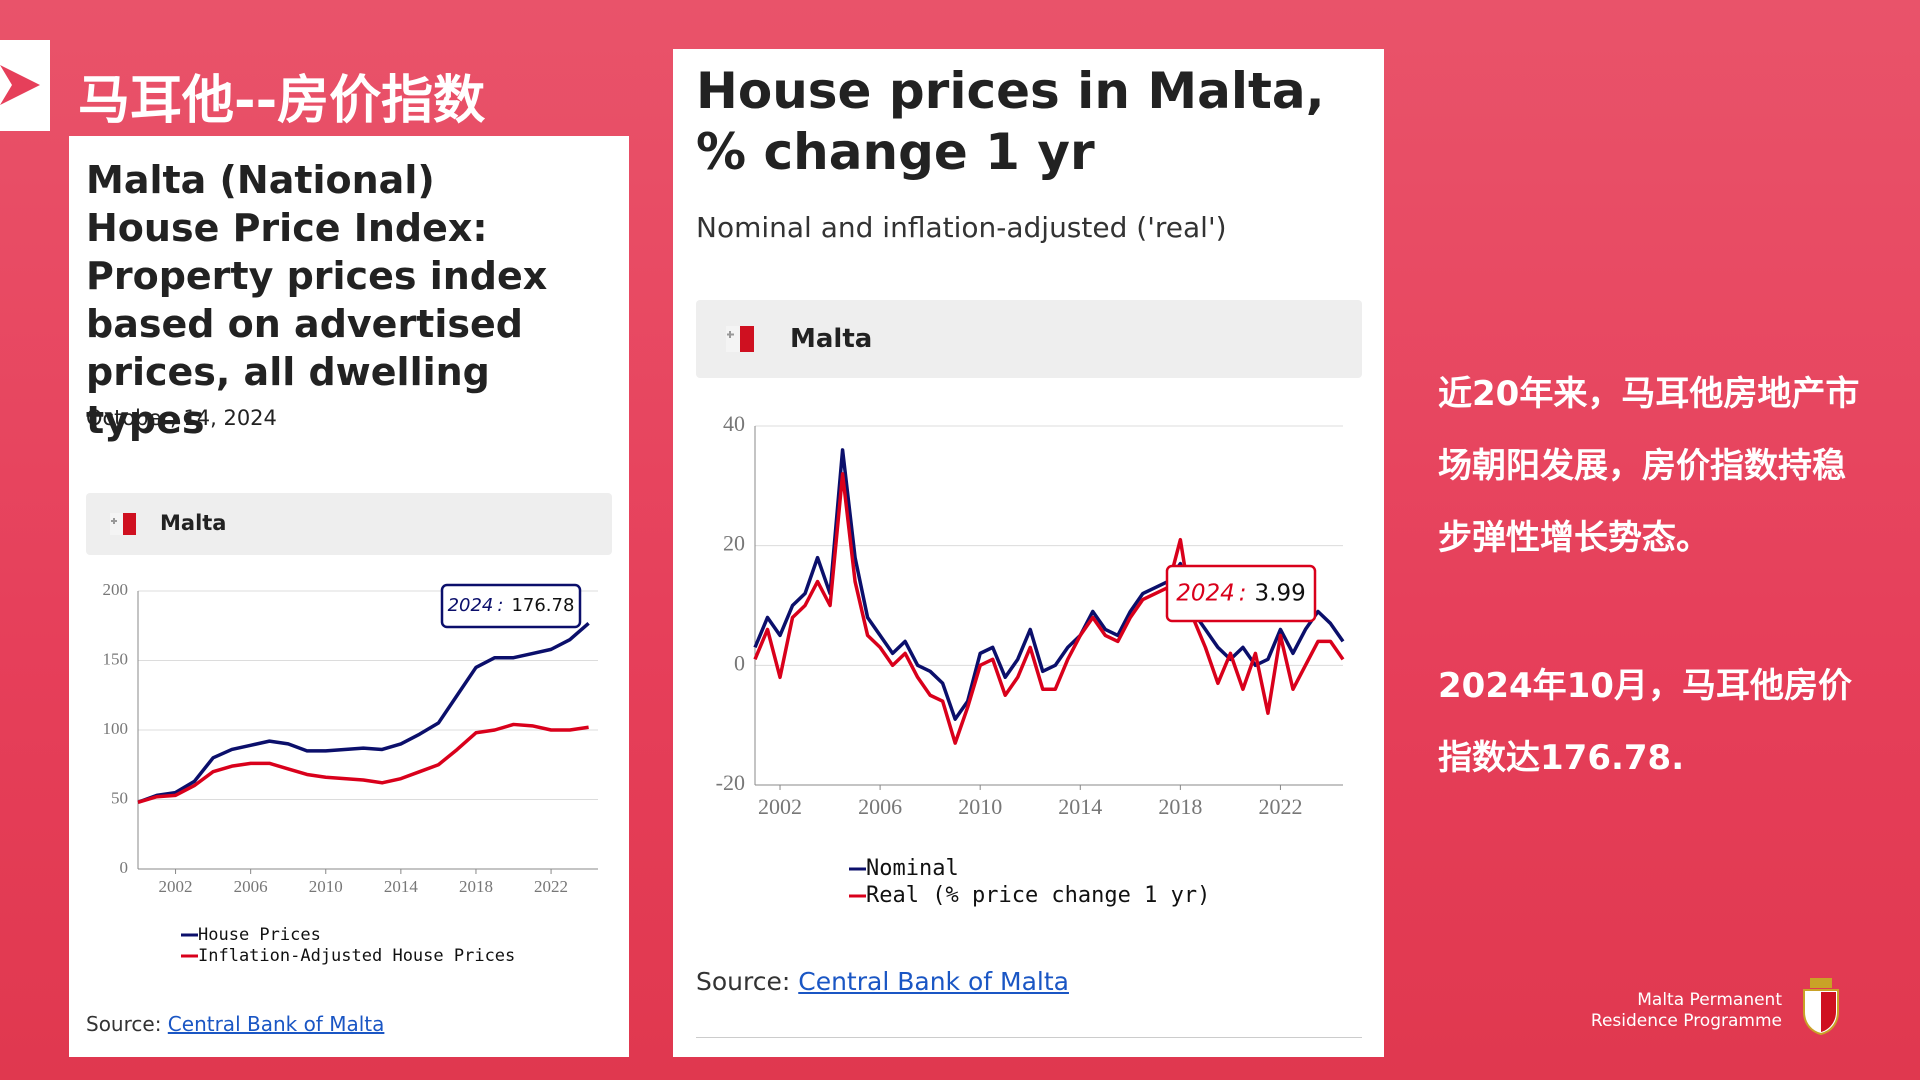  Describe the element at coordinates (259, 935) in the screenshot. I see `legend-label: House Prices` at that location.